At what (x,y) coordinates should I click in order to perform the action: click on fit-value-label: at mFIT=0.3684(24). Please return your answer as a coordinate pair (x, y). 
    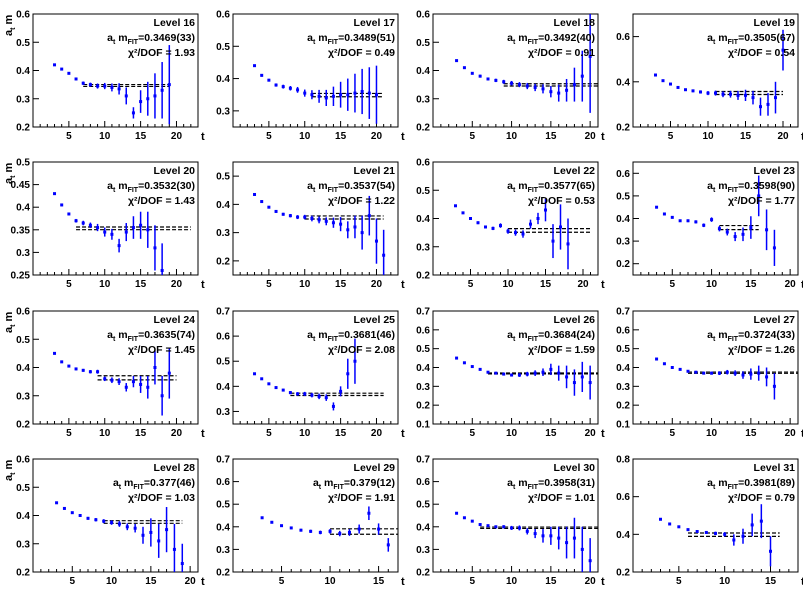
    Looking at the image, I should click on (551, 336).